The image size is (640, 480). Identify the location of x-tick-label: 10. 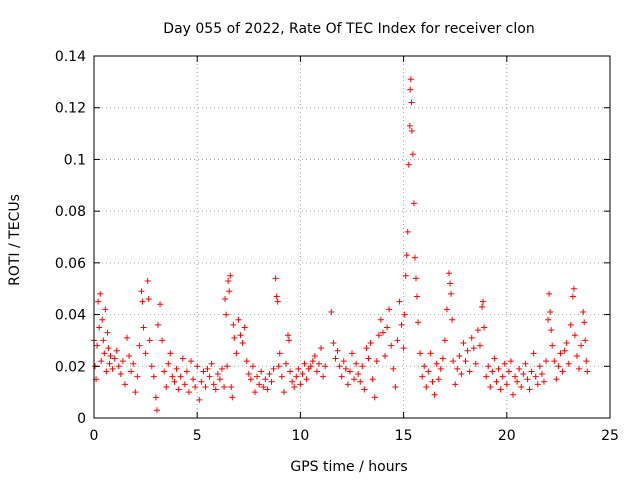
(300, 436).